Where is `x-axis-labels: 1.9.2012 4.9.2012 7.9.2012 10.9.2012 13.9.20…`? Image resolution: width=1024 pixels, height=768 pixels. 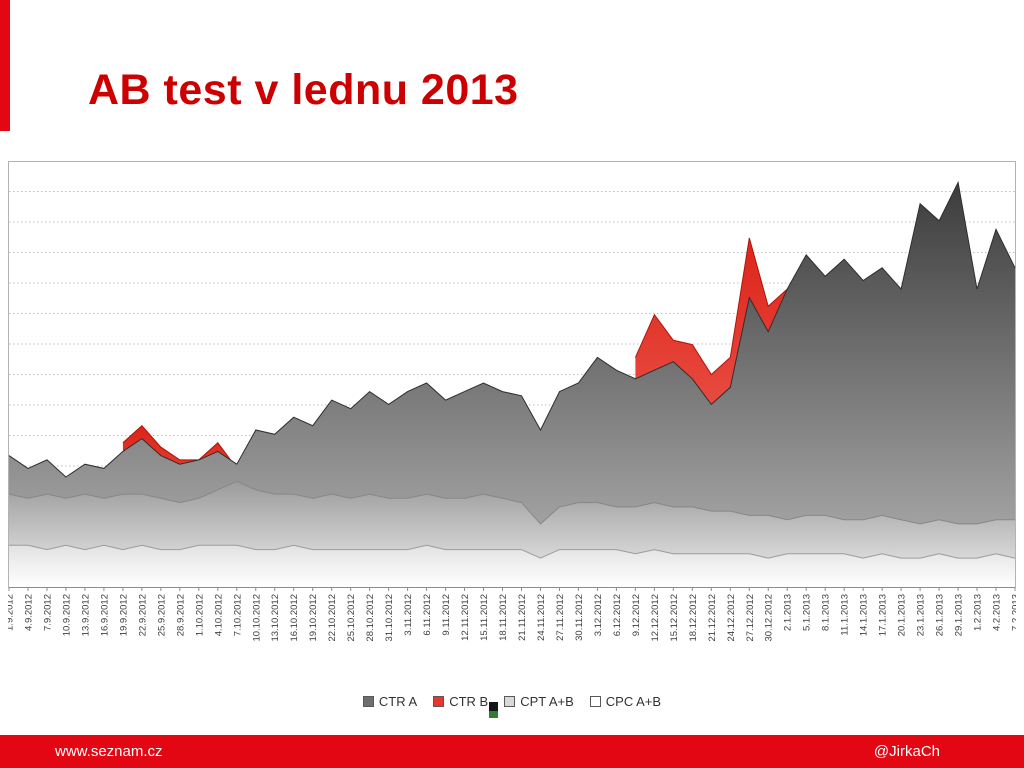
x-axis-labels: 1.9.2012 4.9.2012 7.9.2012 10.9.2012 13.9.20… is located at coordinates (512, 615).